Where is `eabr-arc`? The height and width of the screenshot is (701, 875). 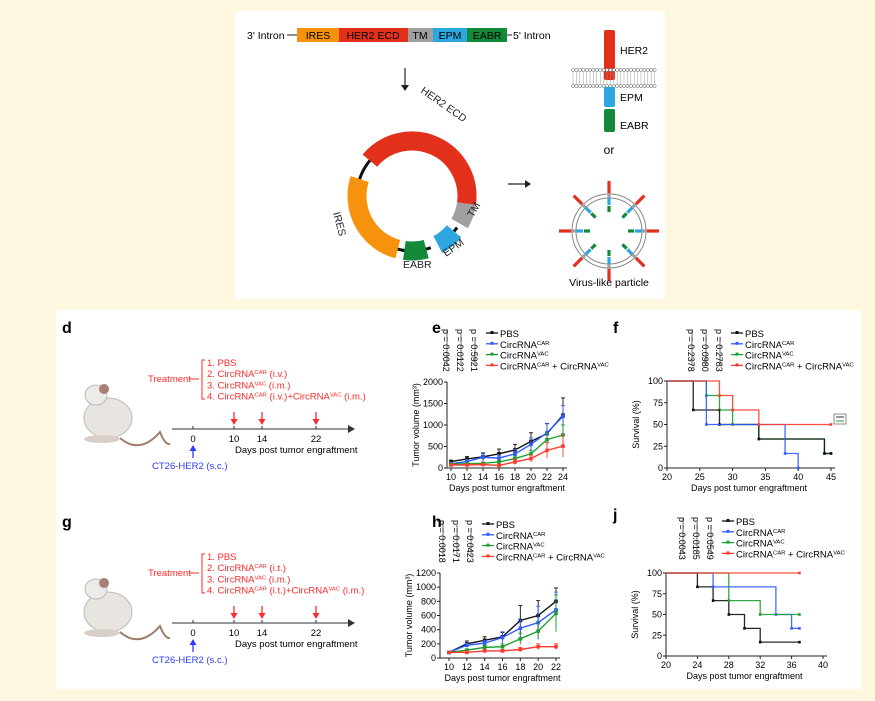
eabr-arc is located at coordinates (416, 250).